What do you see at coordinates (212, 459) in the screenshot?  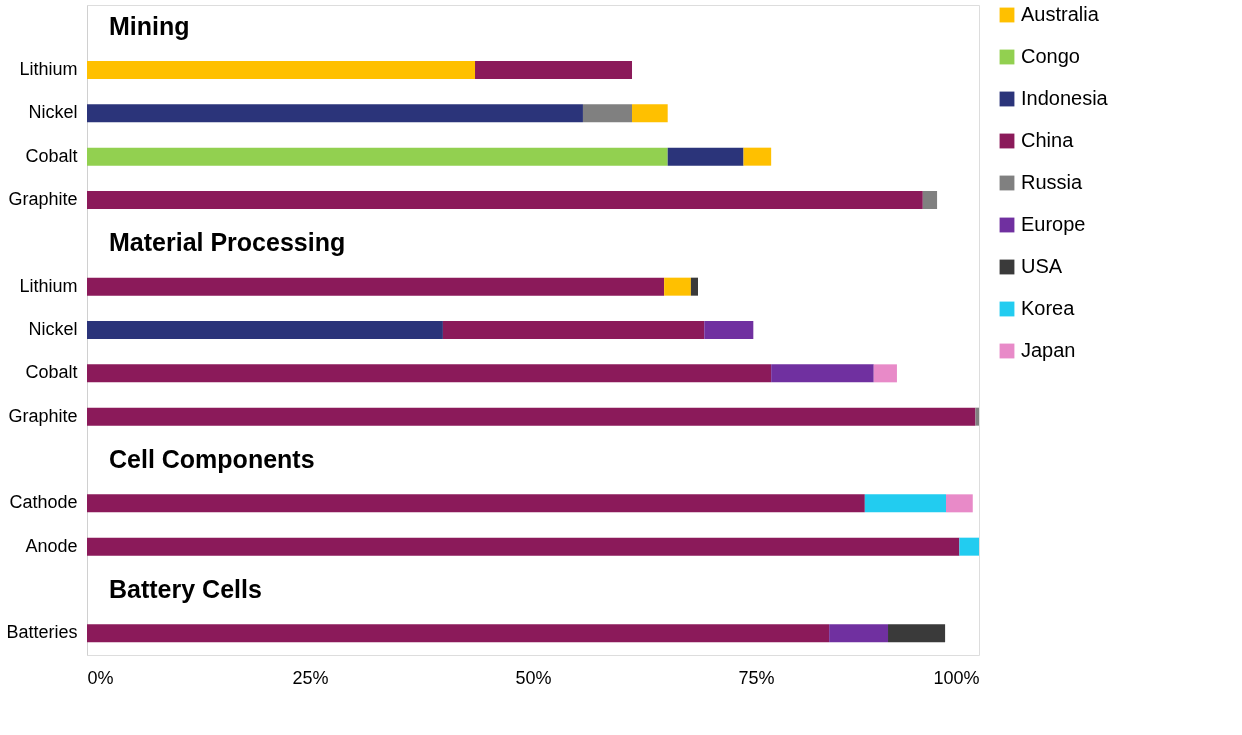 I see `annotation: Cell Components` at bounding box center [212, 459].